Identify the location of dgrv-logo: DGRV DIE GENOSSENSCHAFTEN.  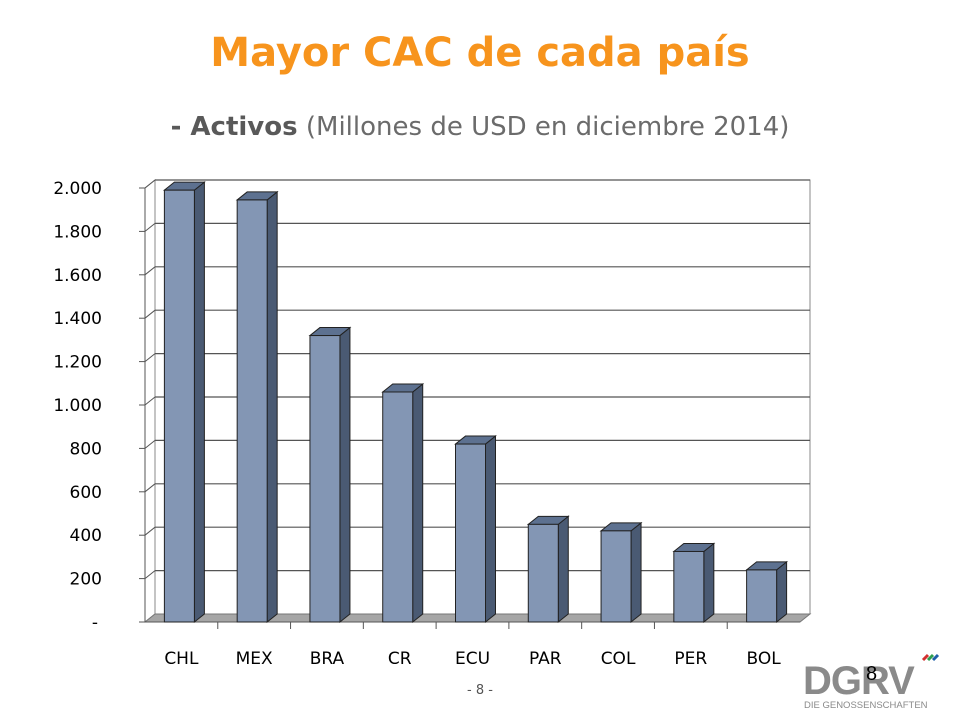
(871, 682).